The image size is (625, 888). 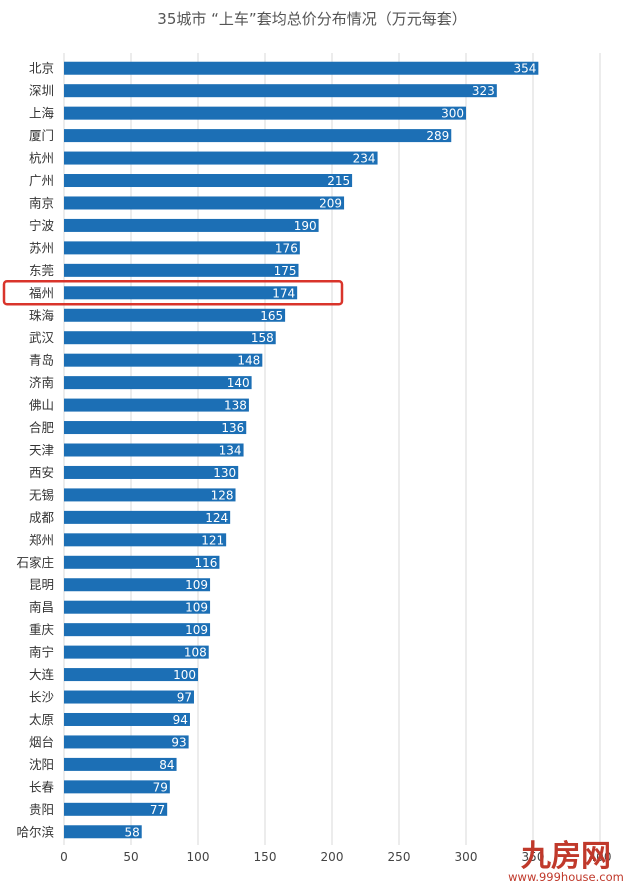 I want to click on bar-value-label: 124, so click(x=216, y=518).